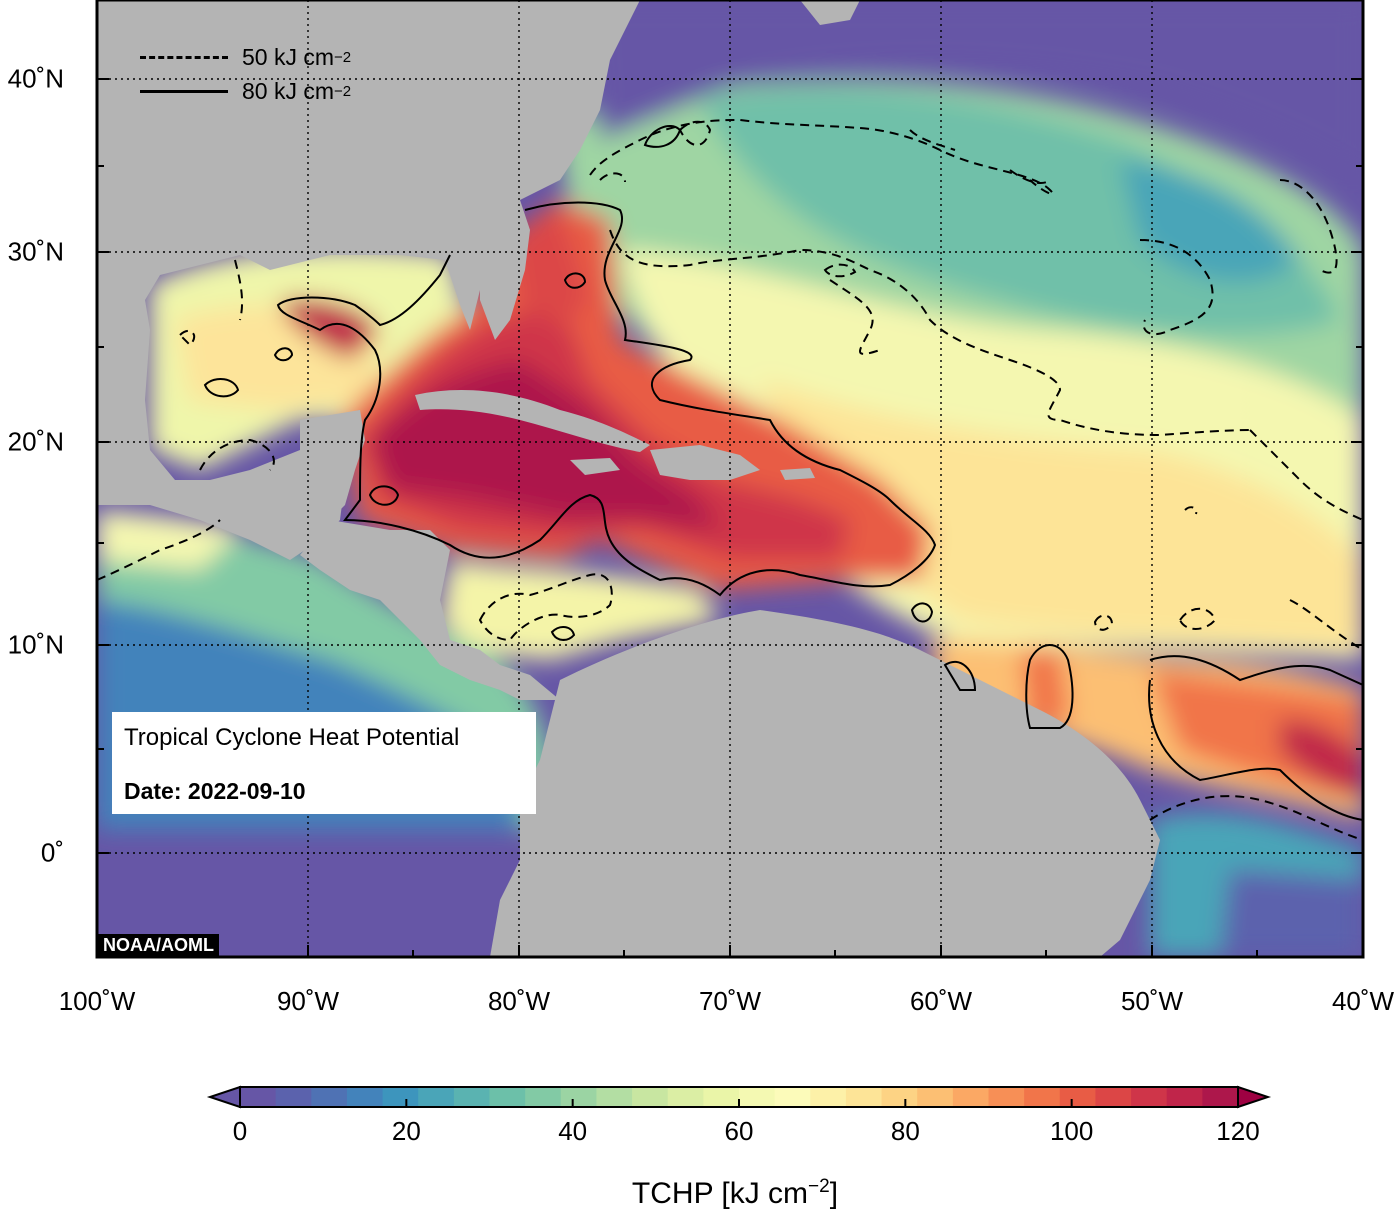 The image size is (1400, 1217). What do you see at coordinates (519, 1001) in the screenshot?
I see `lon-label-80w: 80˚W` at bounding box center [519, 1001].